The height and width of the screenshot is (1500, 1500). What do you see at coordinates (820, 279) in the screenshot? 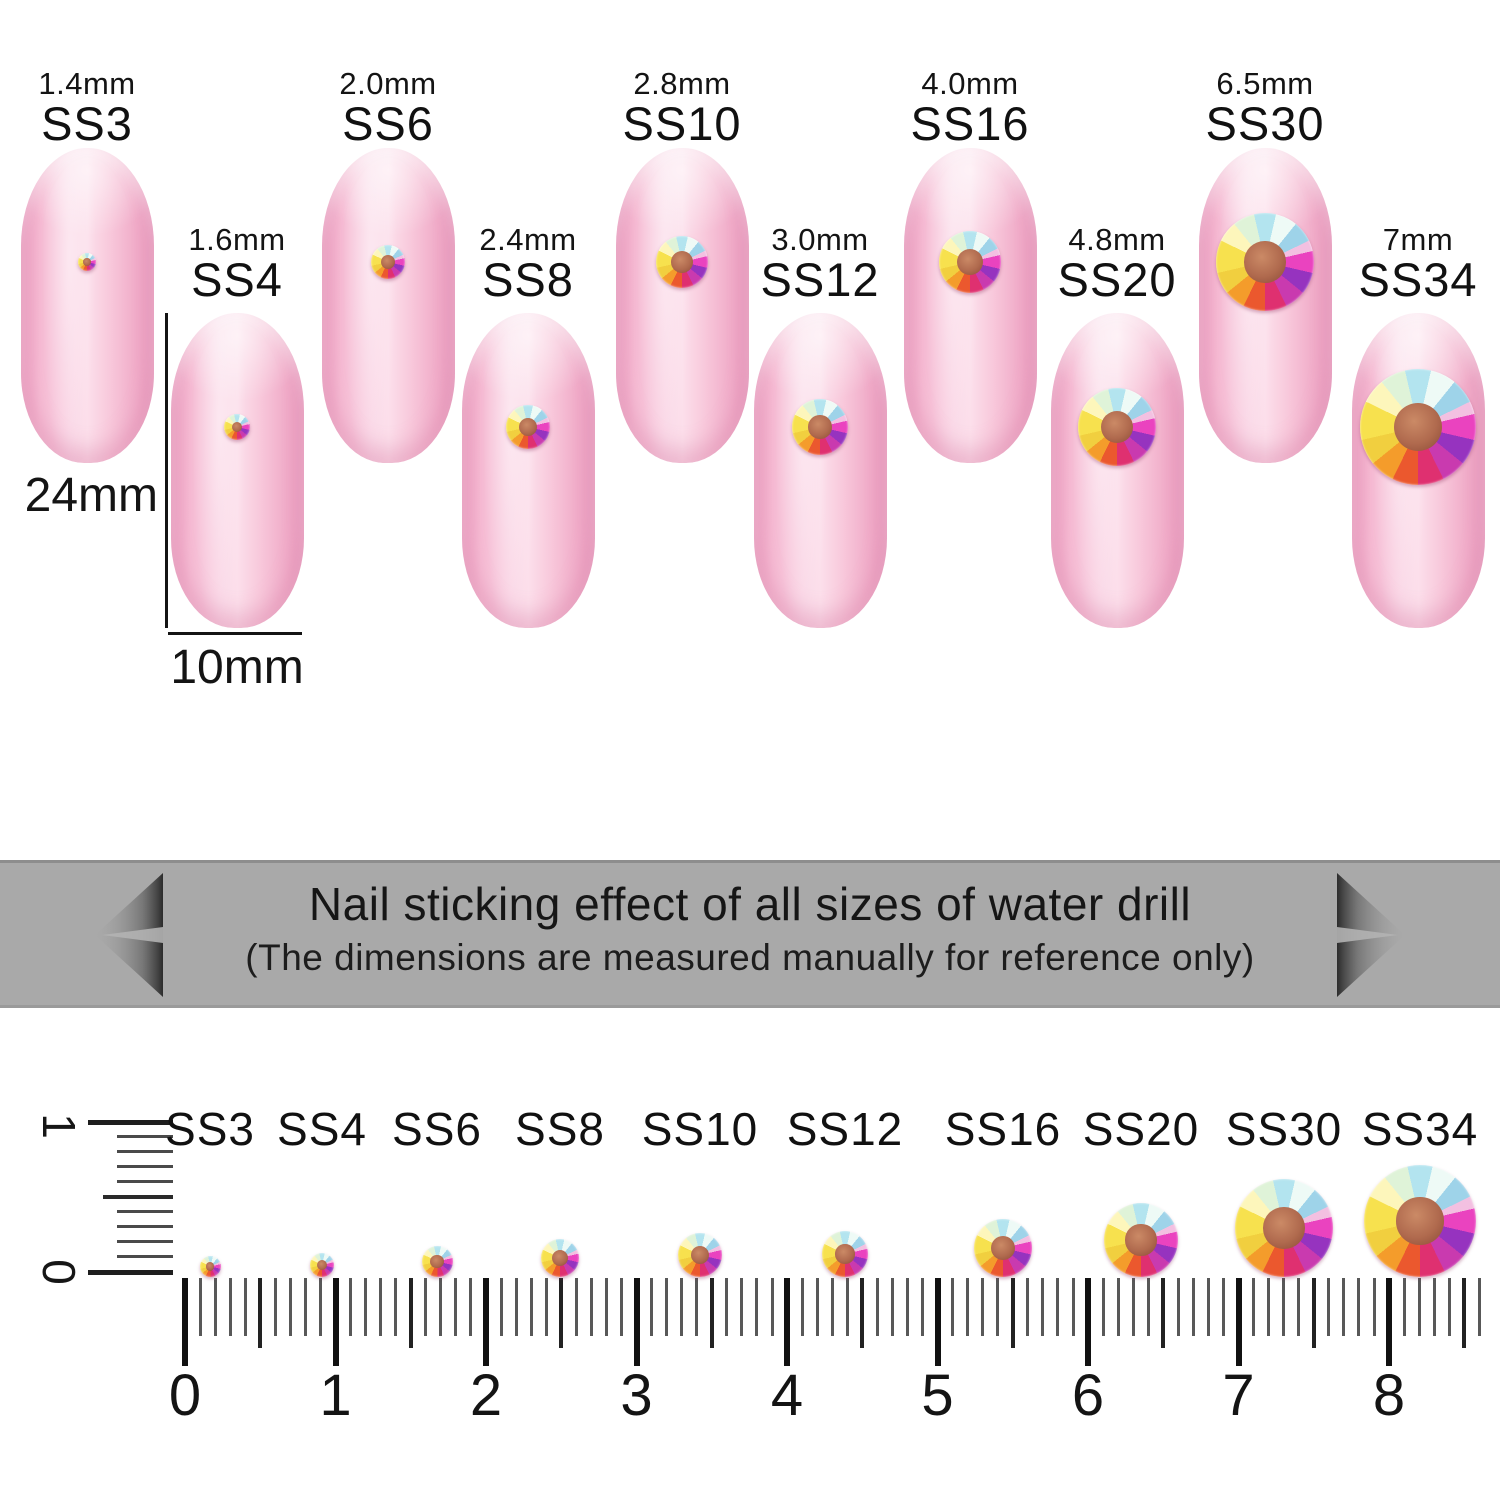
I see `size-code-label: SS12` at bounding box center [820, 279].